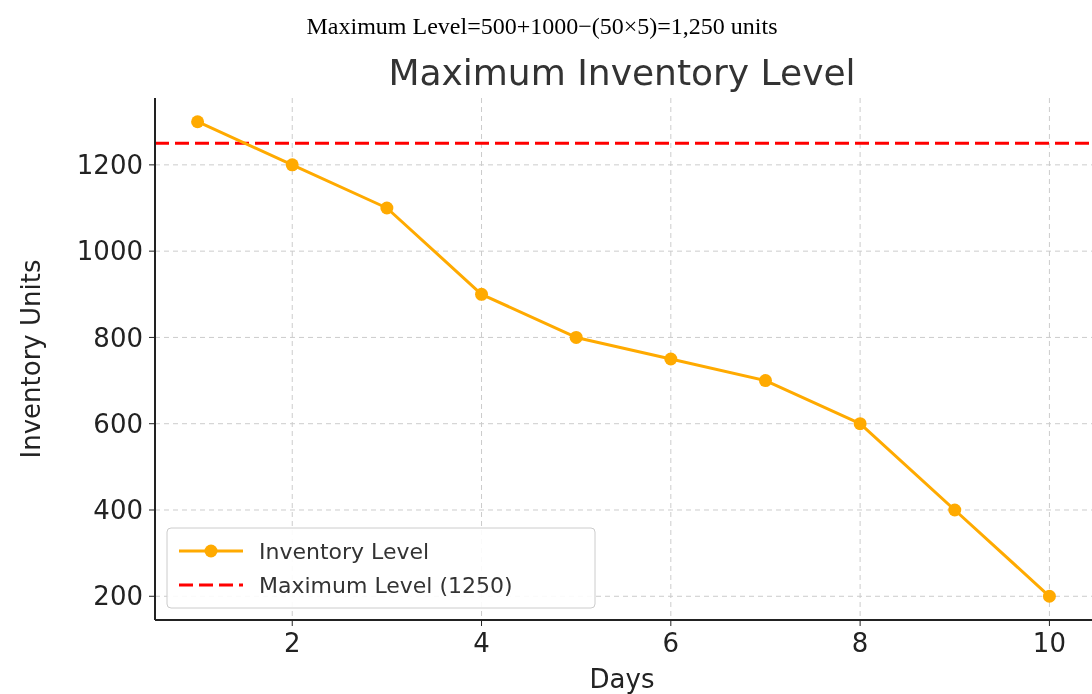  What do you see at coordinates (118, 337) in the screenshot?
I see `y-tick-label: 800` at bounding box center [118, 337].